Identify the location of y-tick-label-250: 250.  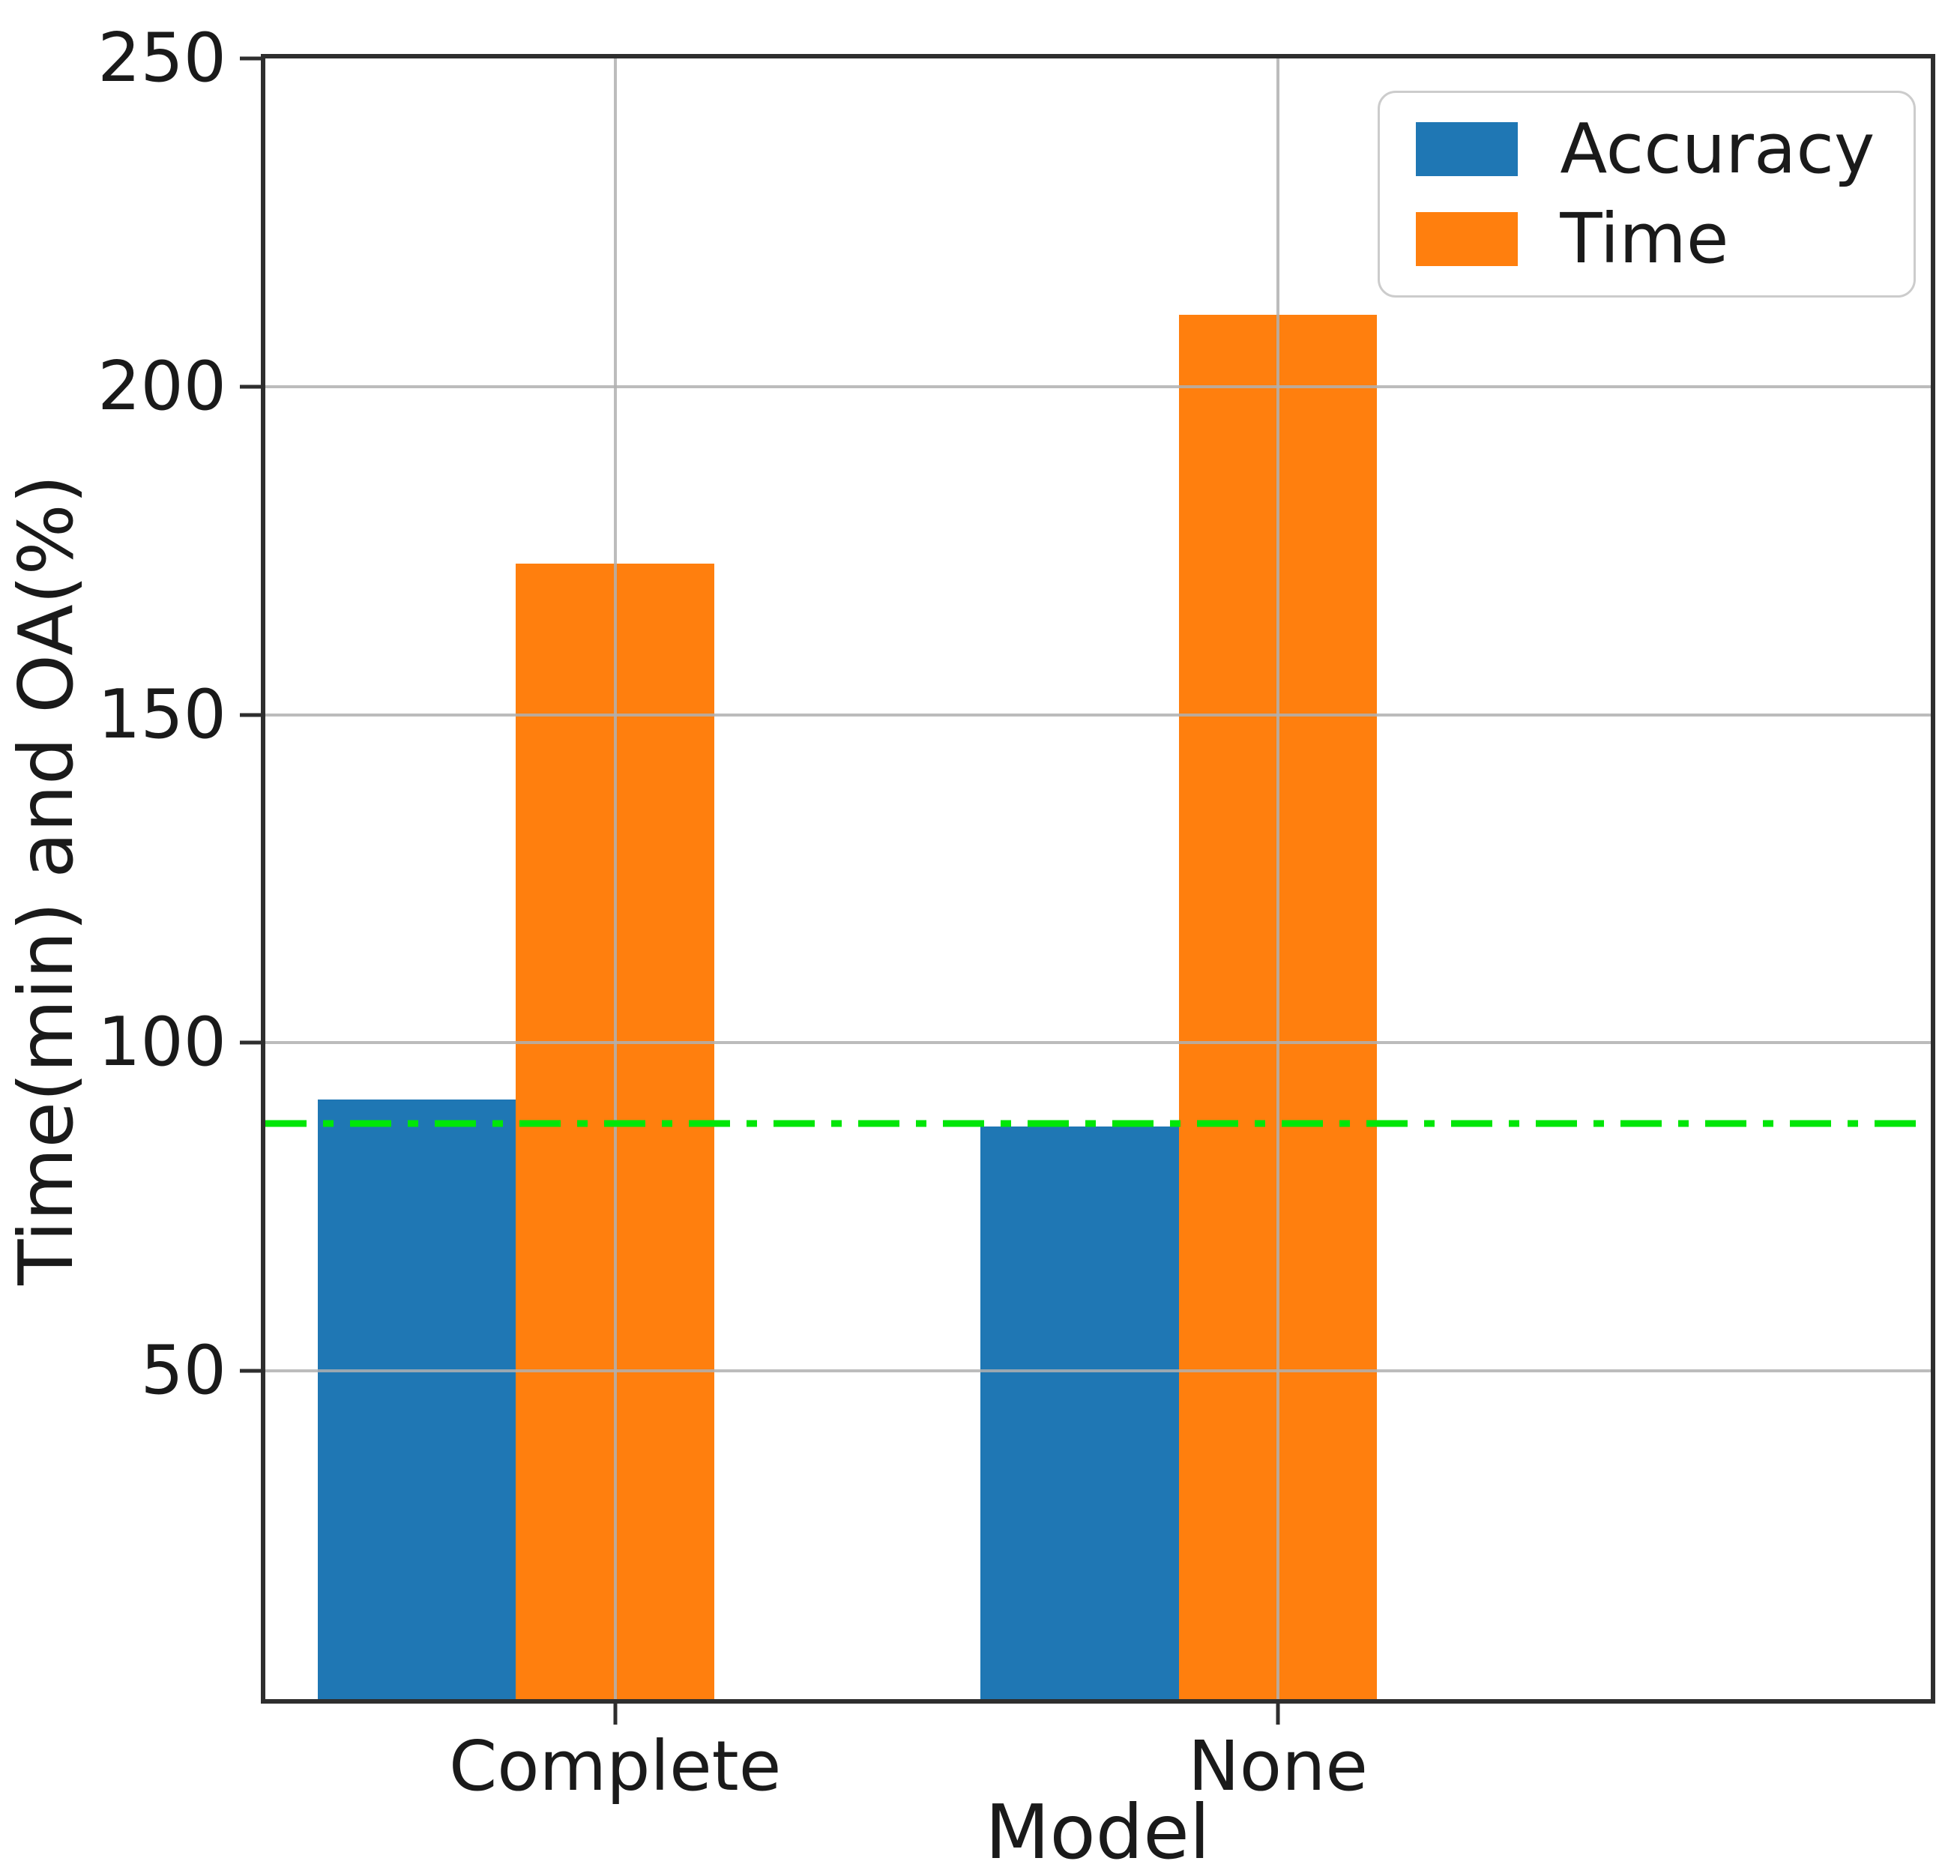
(162, 58).